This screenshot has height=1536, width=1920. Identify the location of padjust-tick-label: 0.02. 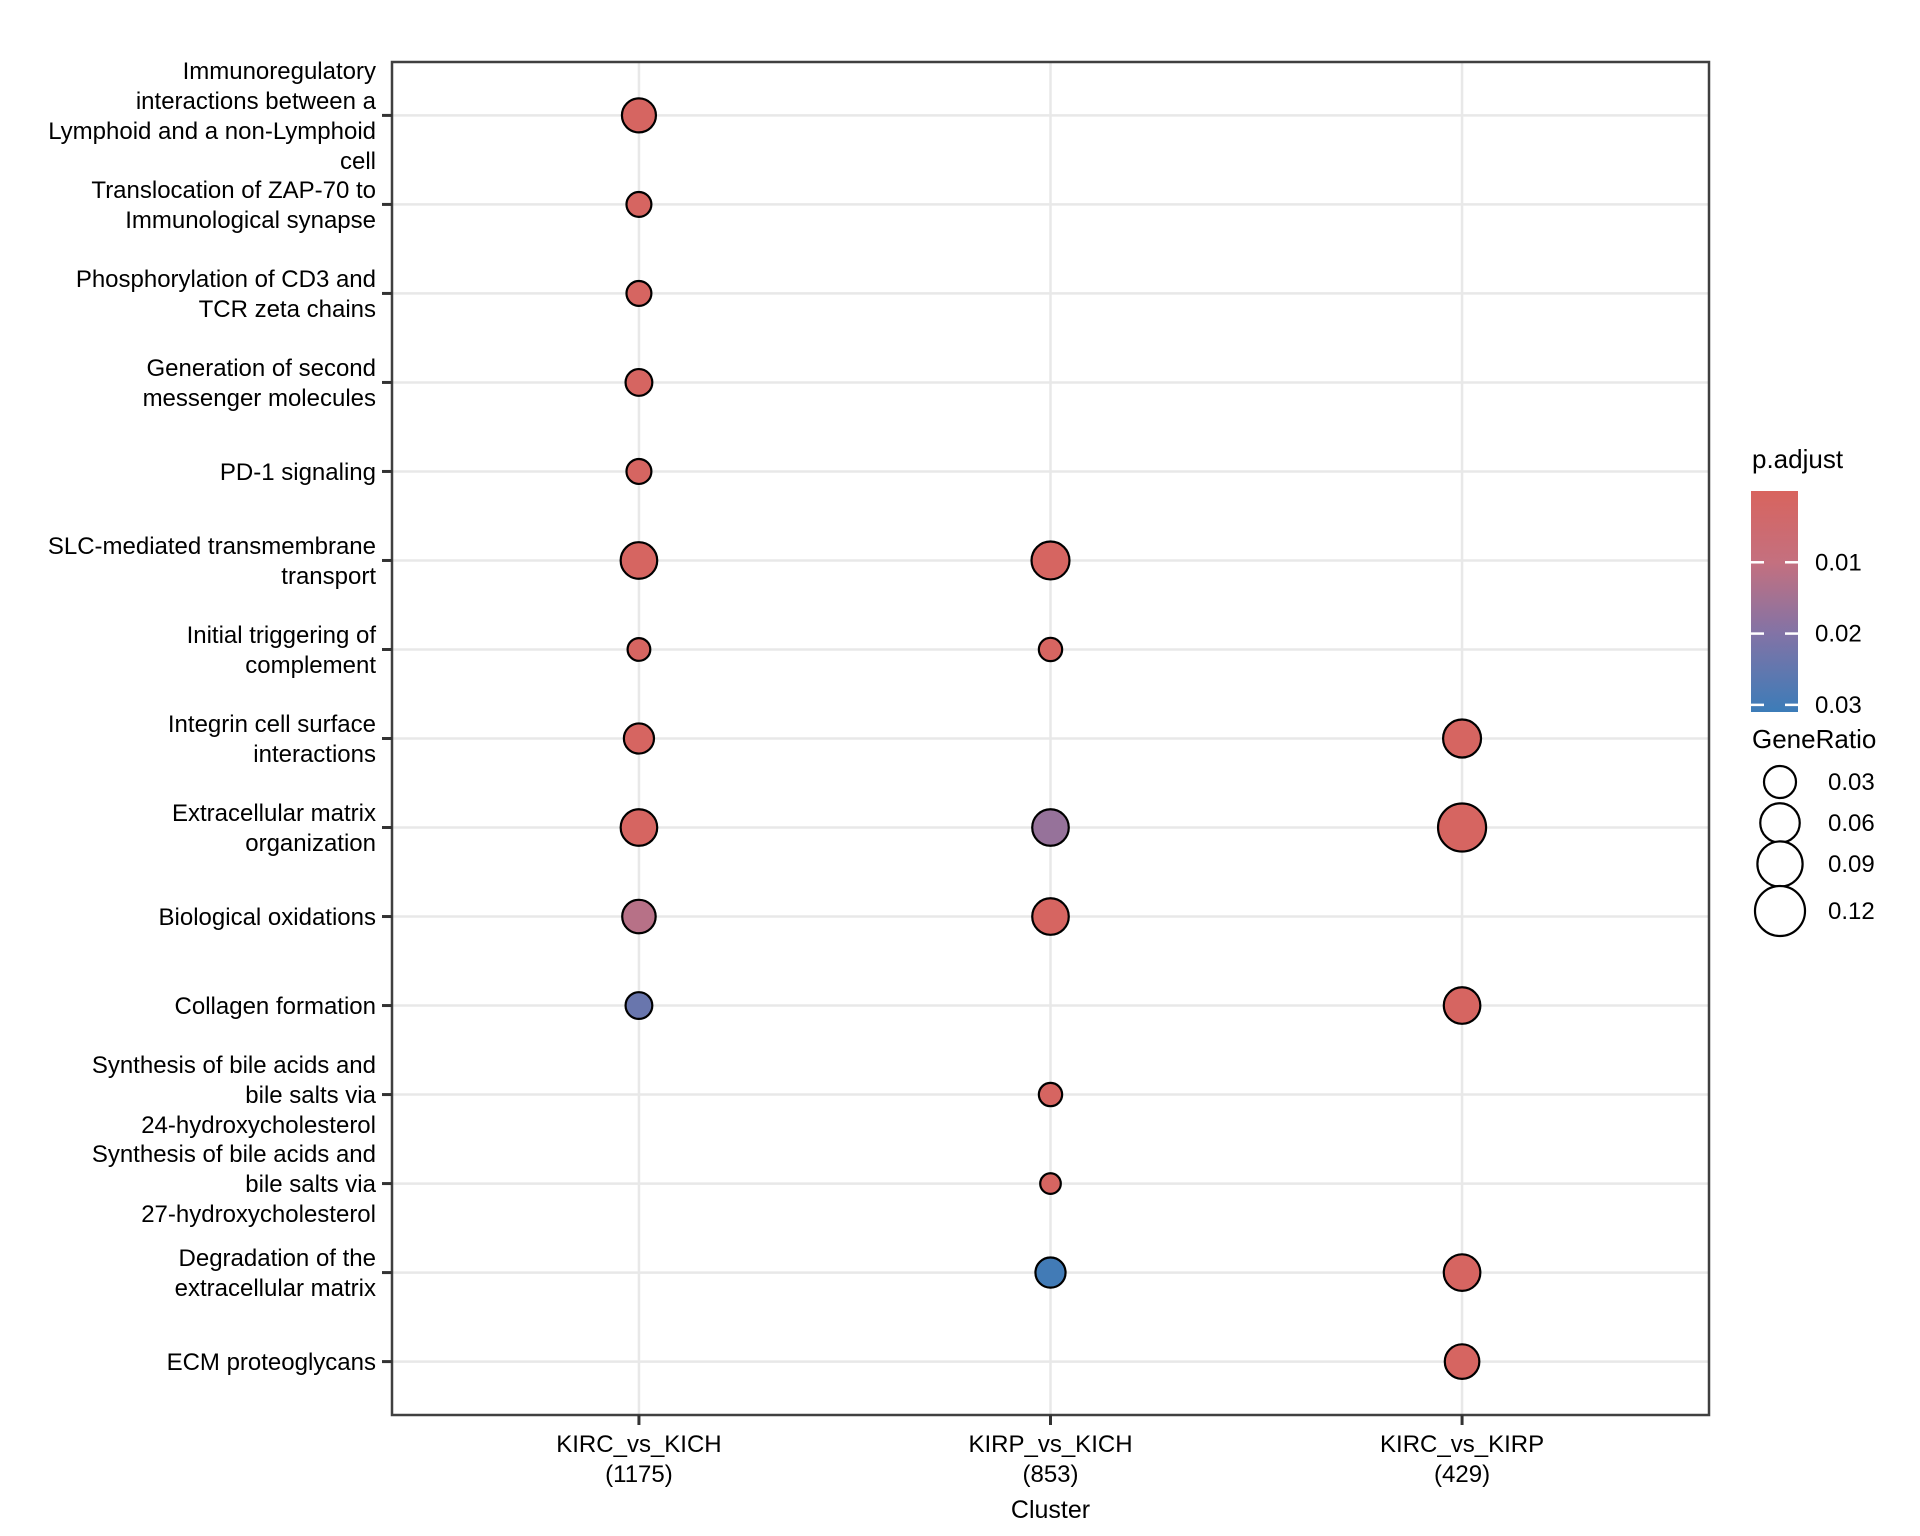
(1838, 634).